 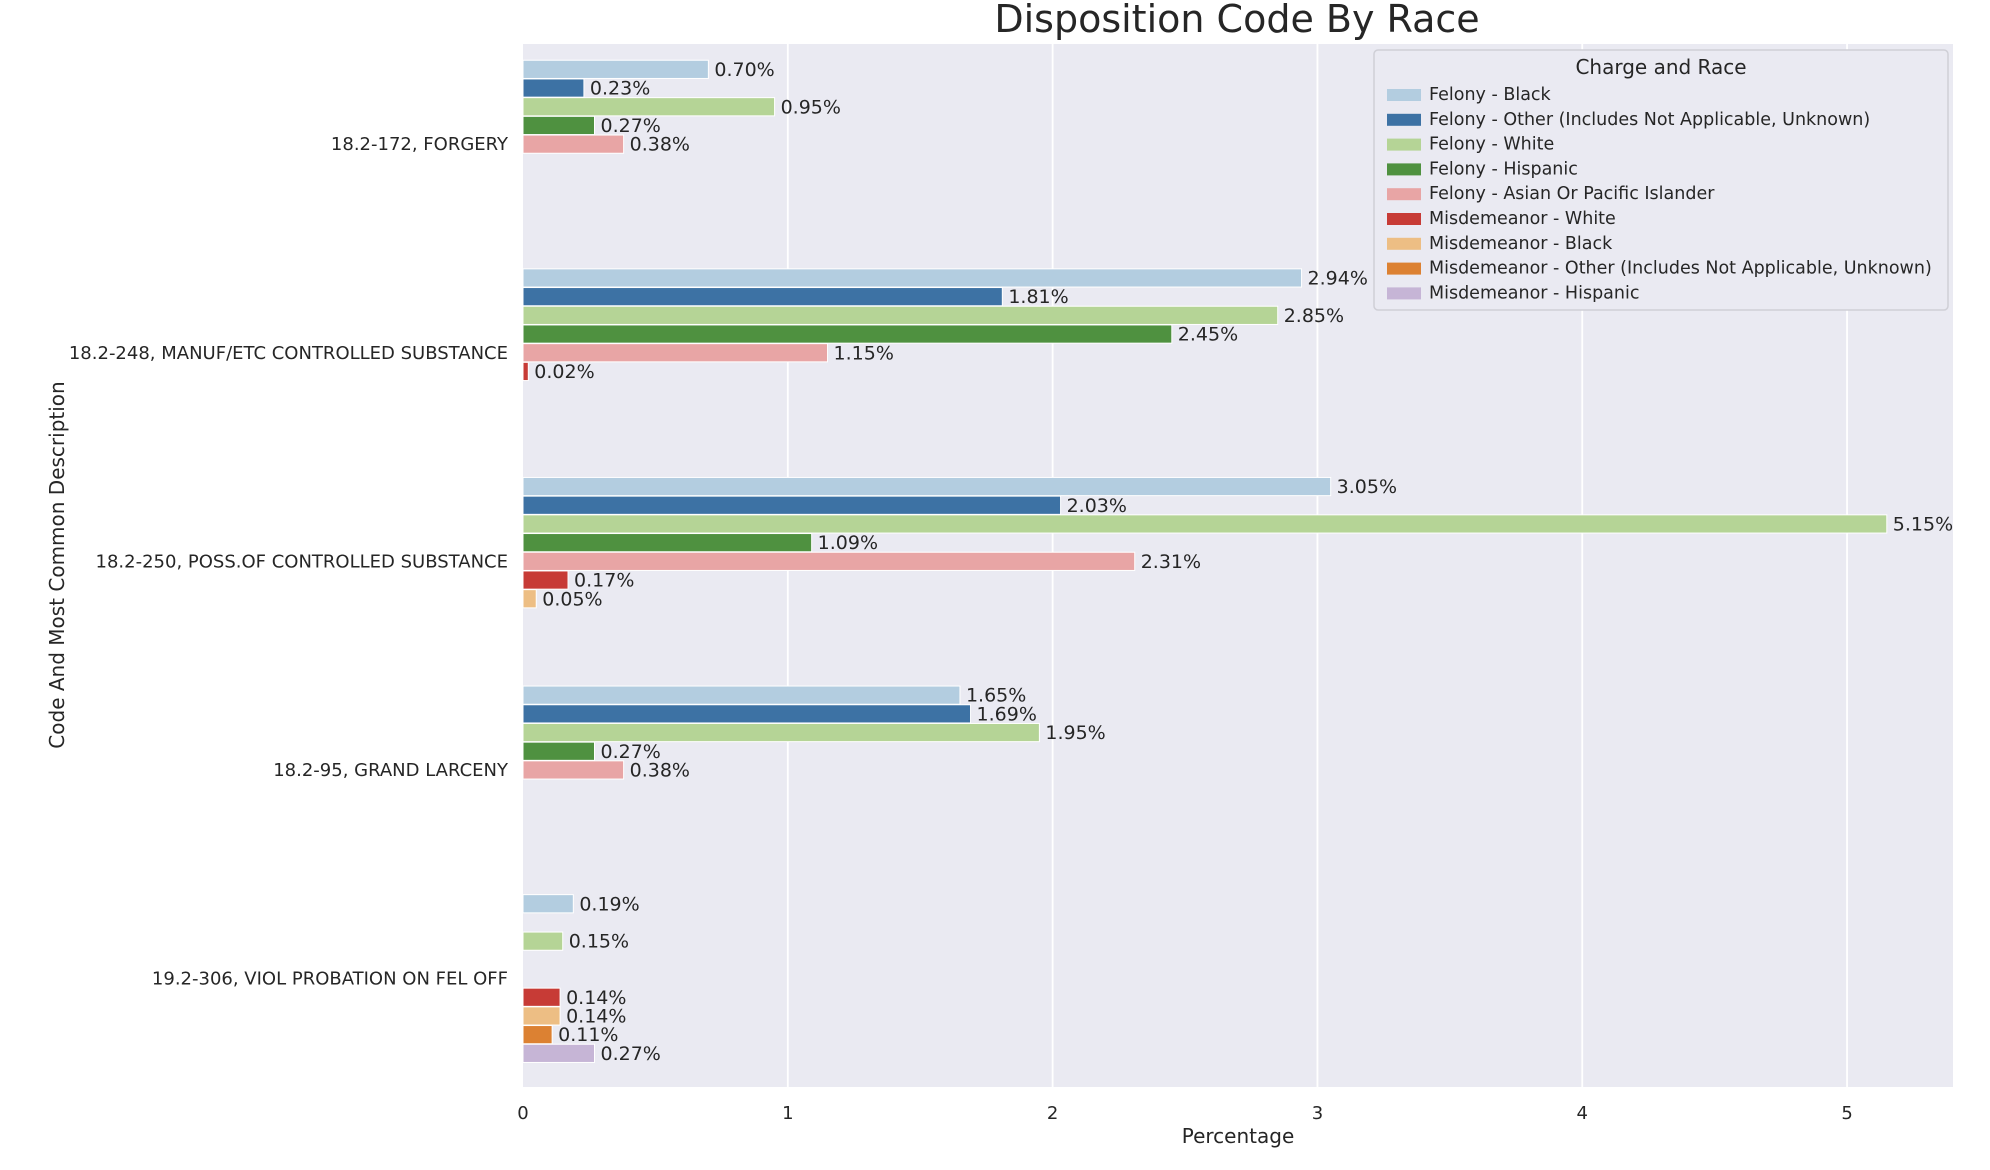 What do you see at coordinates (1097, 506) in the screenshot?
I see `bar-value-label: 2.03%` at bounding box center [1097, 506].